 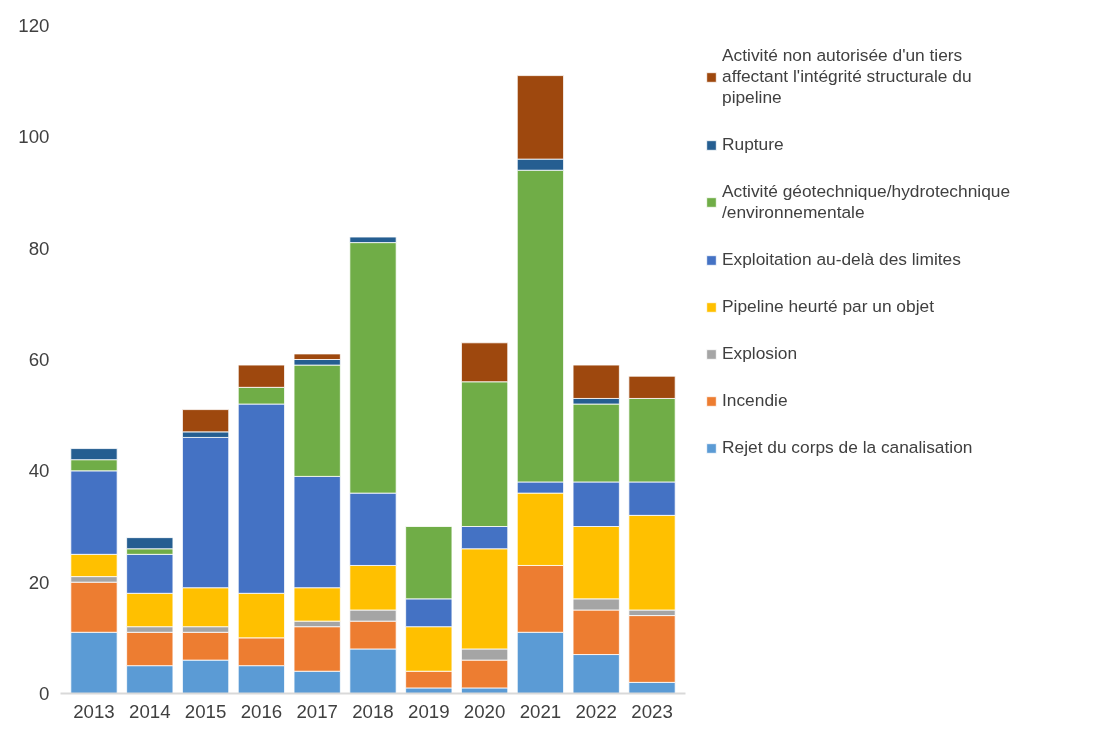 I want to click on y-tick-label: 40, so click(x=39, y=471).